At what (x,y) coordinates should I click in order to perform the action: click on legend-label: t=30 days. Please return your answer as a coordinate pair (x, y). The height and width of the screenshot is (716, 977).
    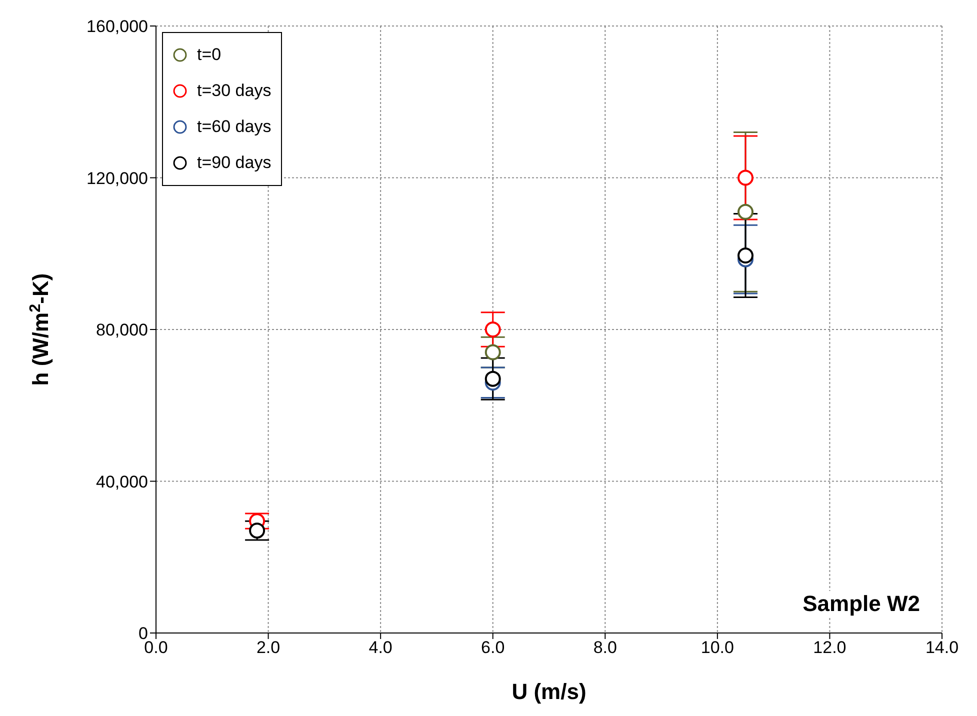
    Looking at the image, I should click on (234, 91).